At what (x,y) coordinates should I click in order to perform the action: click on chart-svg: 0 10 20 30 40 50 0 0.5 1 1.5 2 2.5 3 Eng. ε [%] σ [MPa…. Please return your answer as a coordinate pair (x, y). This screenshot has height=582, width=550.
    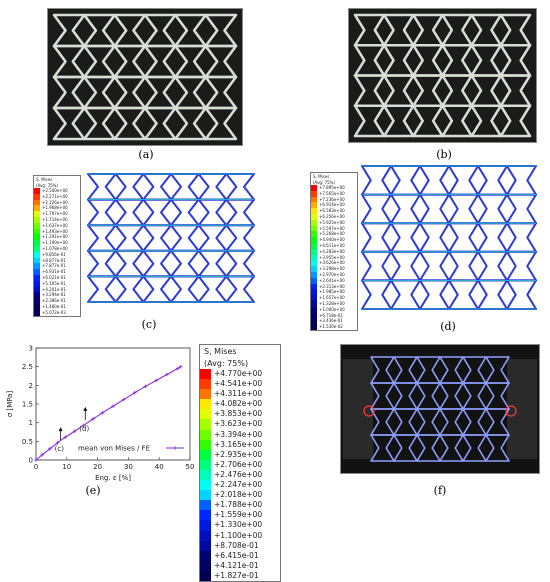
    Looking at the image, I should click on (100, 414).